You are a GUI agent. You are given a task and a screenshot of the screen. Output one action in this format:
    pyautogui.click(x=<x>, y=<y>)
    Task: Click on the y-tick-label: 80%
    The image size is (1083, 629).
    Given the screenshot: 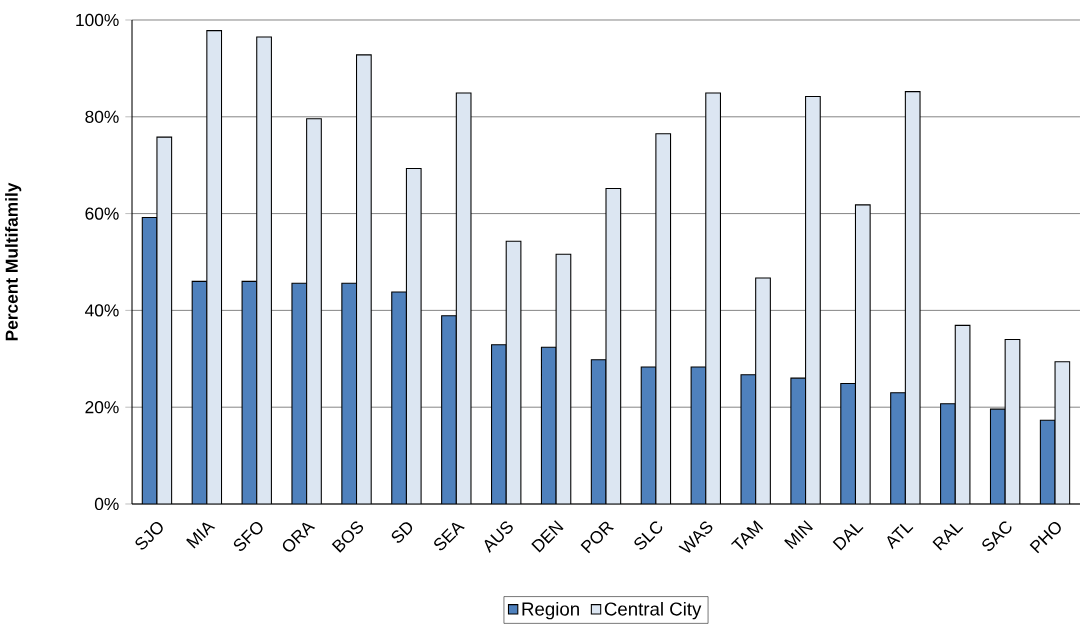 What is the action you would take?
    pyautogui.click(x=102, y=116)
    